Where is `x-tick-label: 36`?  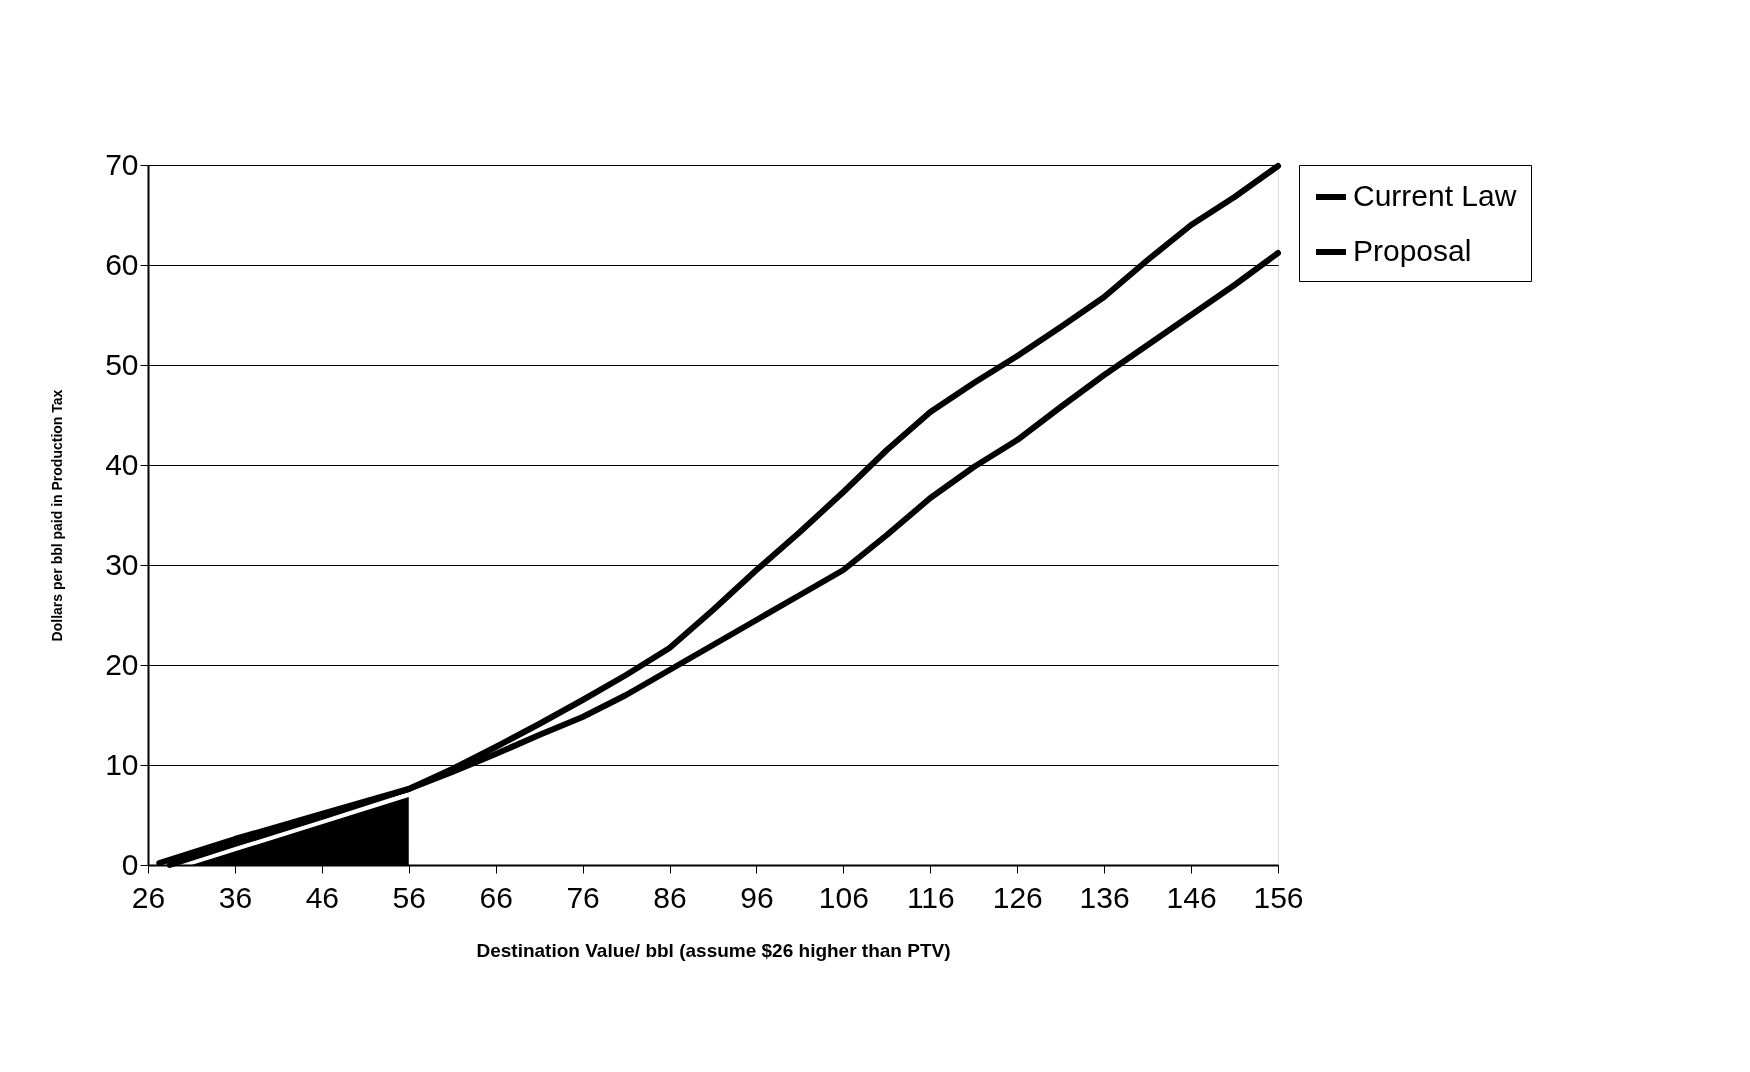 x-tick-label: 36 is located at coordinates (235, 897).